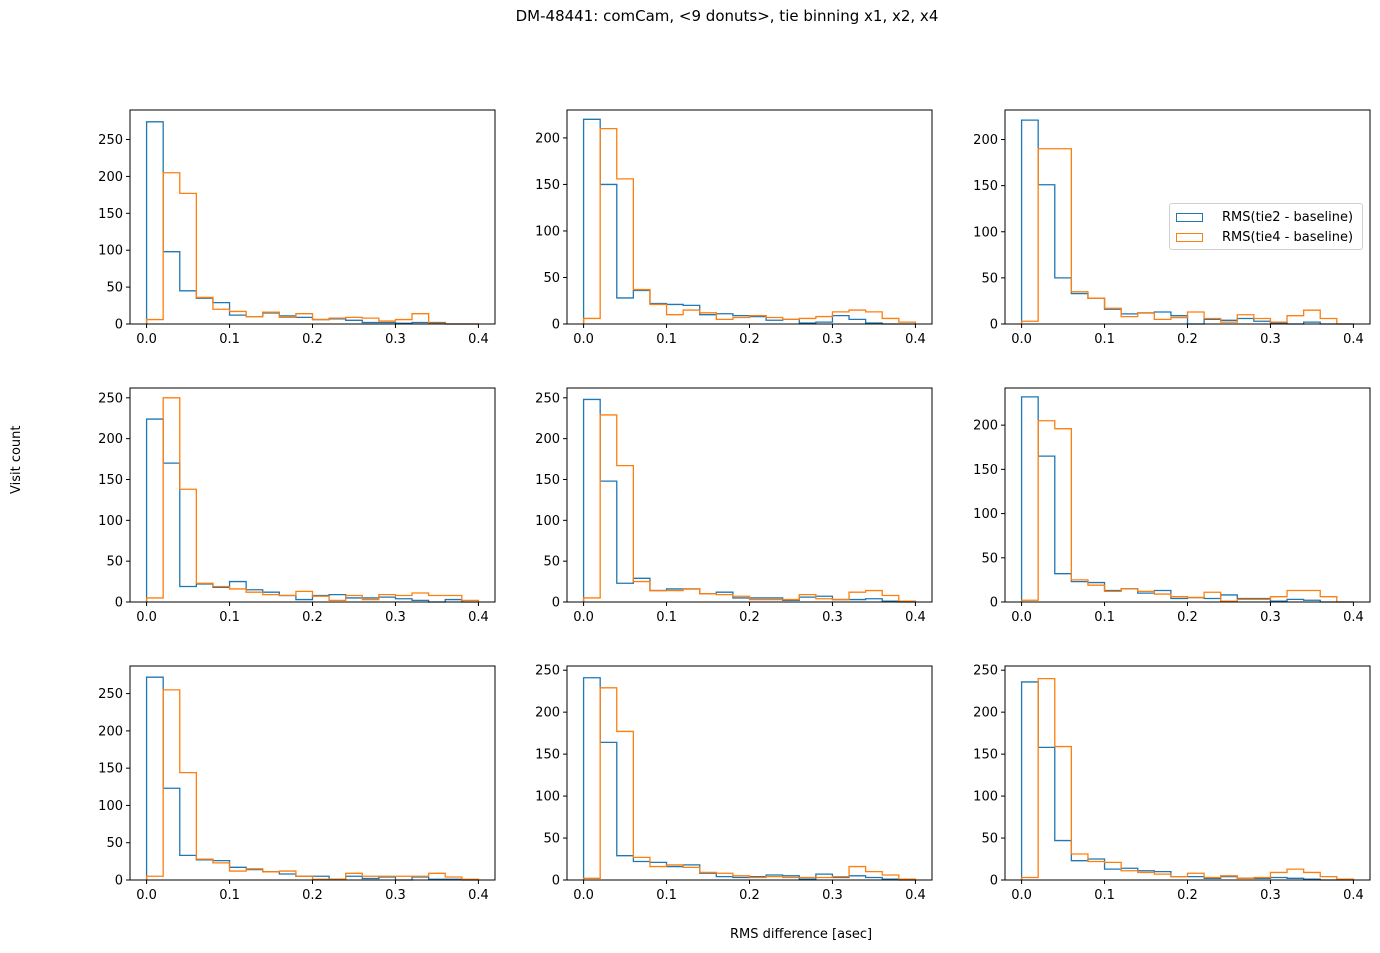  I want to click on histogram-panel-7: 0.0 0.1 0.2 0.3 0.4 0 50 100 150 200 250, so click(297, 784).